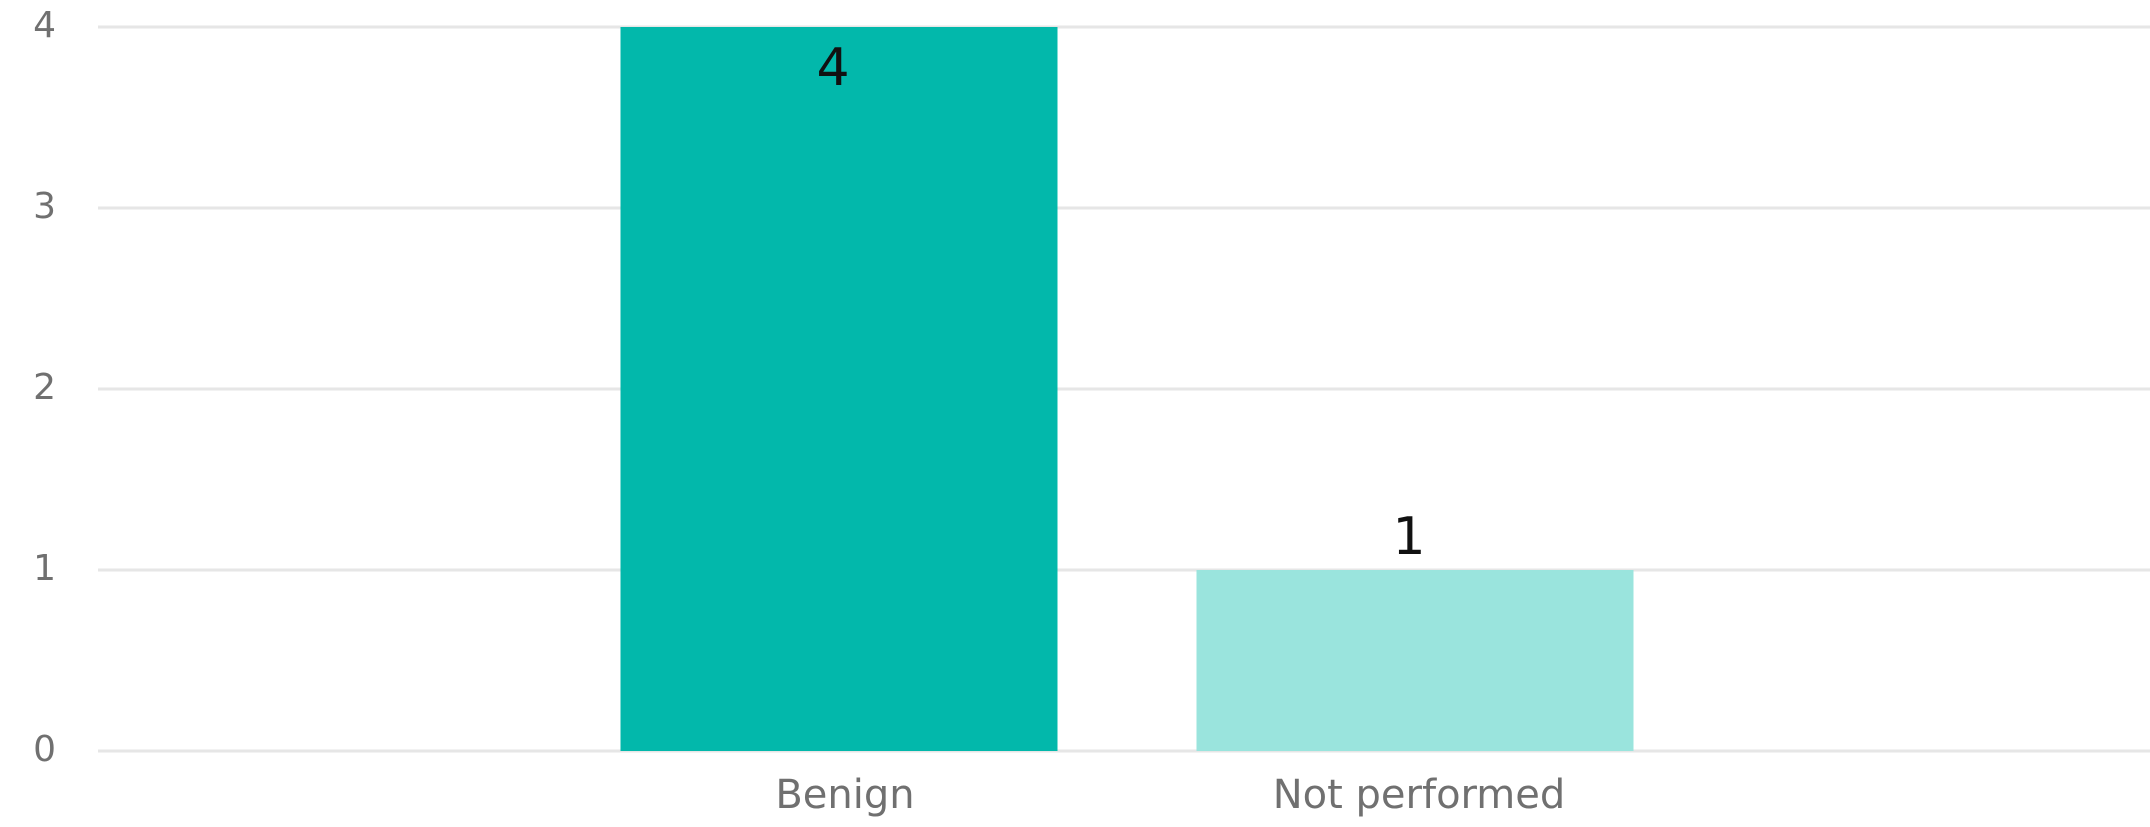 This screenshot has width=2150, height=827. What do you see at coordinates (44, 25) in the screenshot?
I see `y-tick-label: 4` at bounding box center [44, 25].